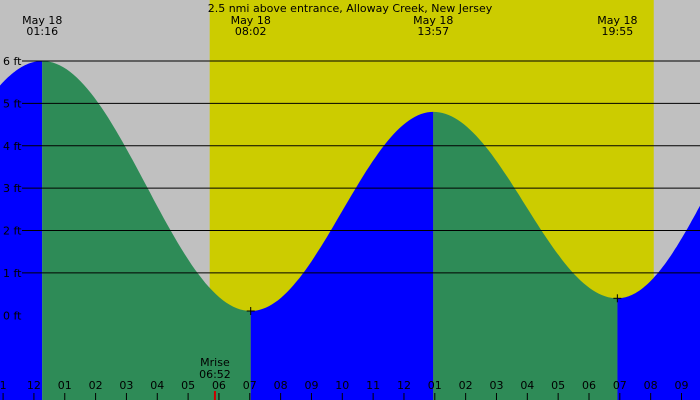 The image size is (700, 400). Describe the element at coordinates (215, 362) in the screenshot. I see `moonrise-label: Mrise` at that location.